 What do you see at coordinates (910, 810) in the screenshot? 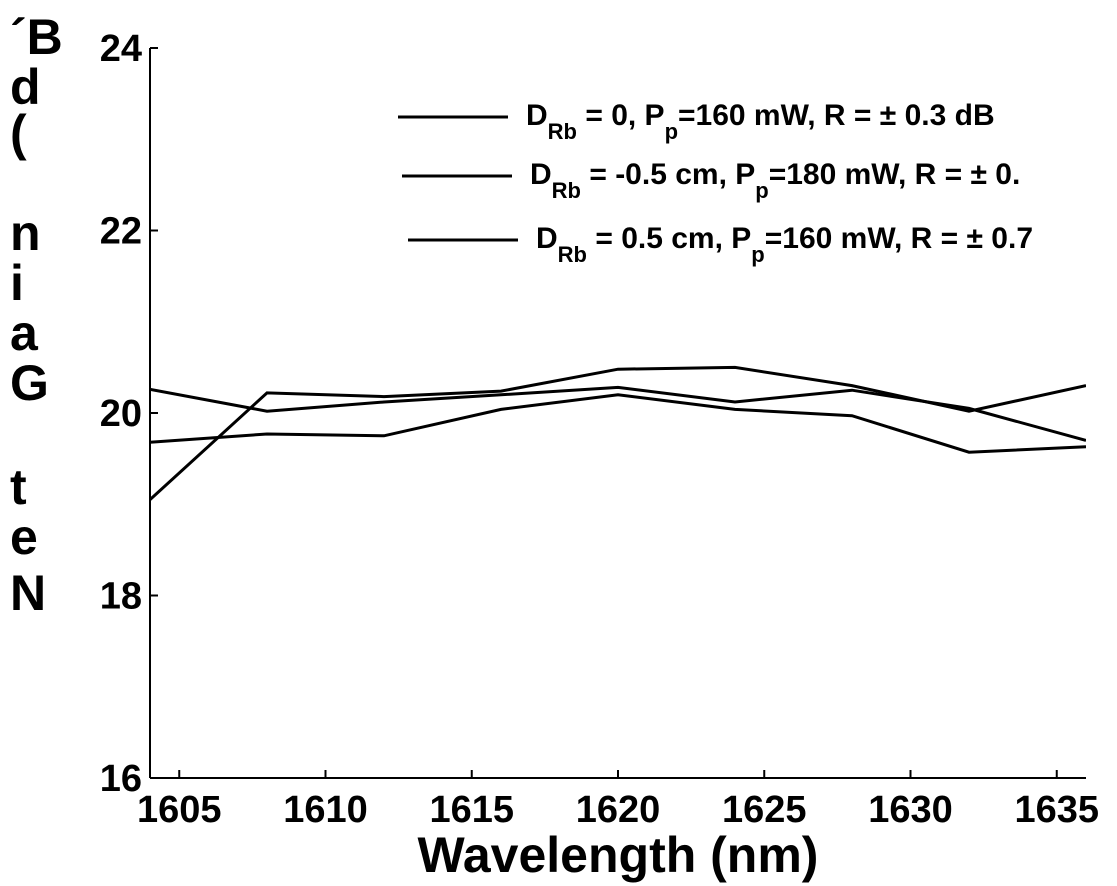
I see `x-tick-label: 1630` at bounding box center [910, 810].